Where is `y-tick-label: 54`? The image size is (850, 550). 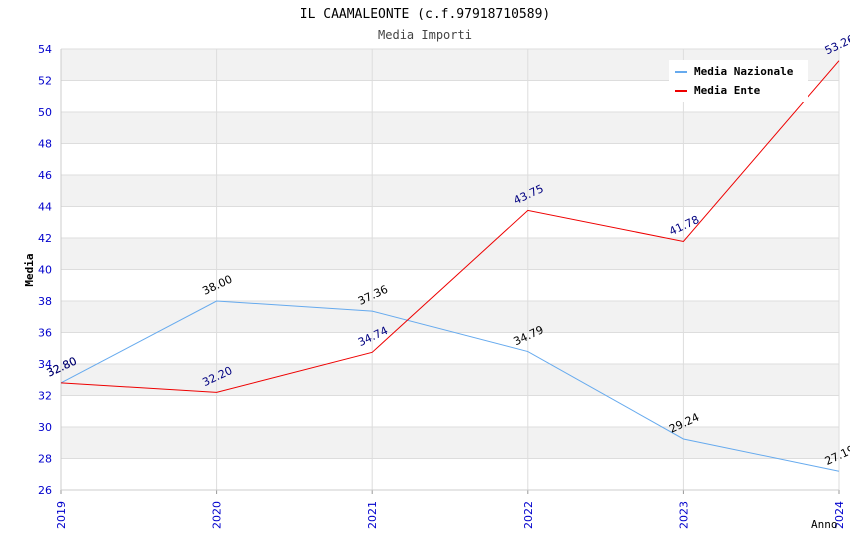 y-tick-label: 54 is located at coordinates (45, 49).